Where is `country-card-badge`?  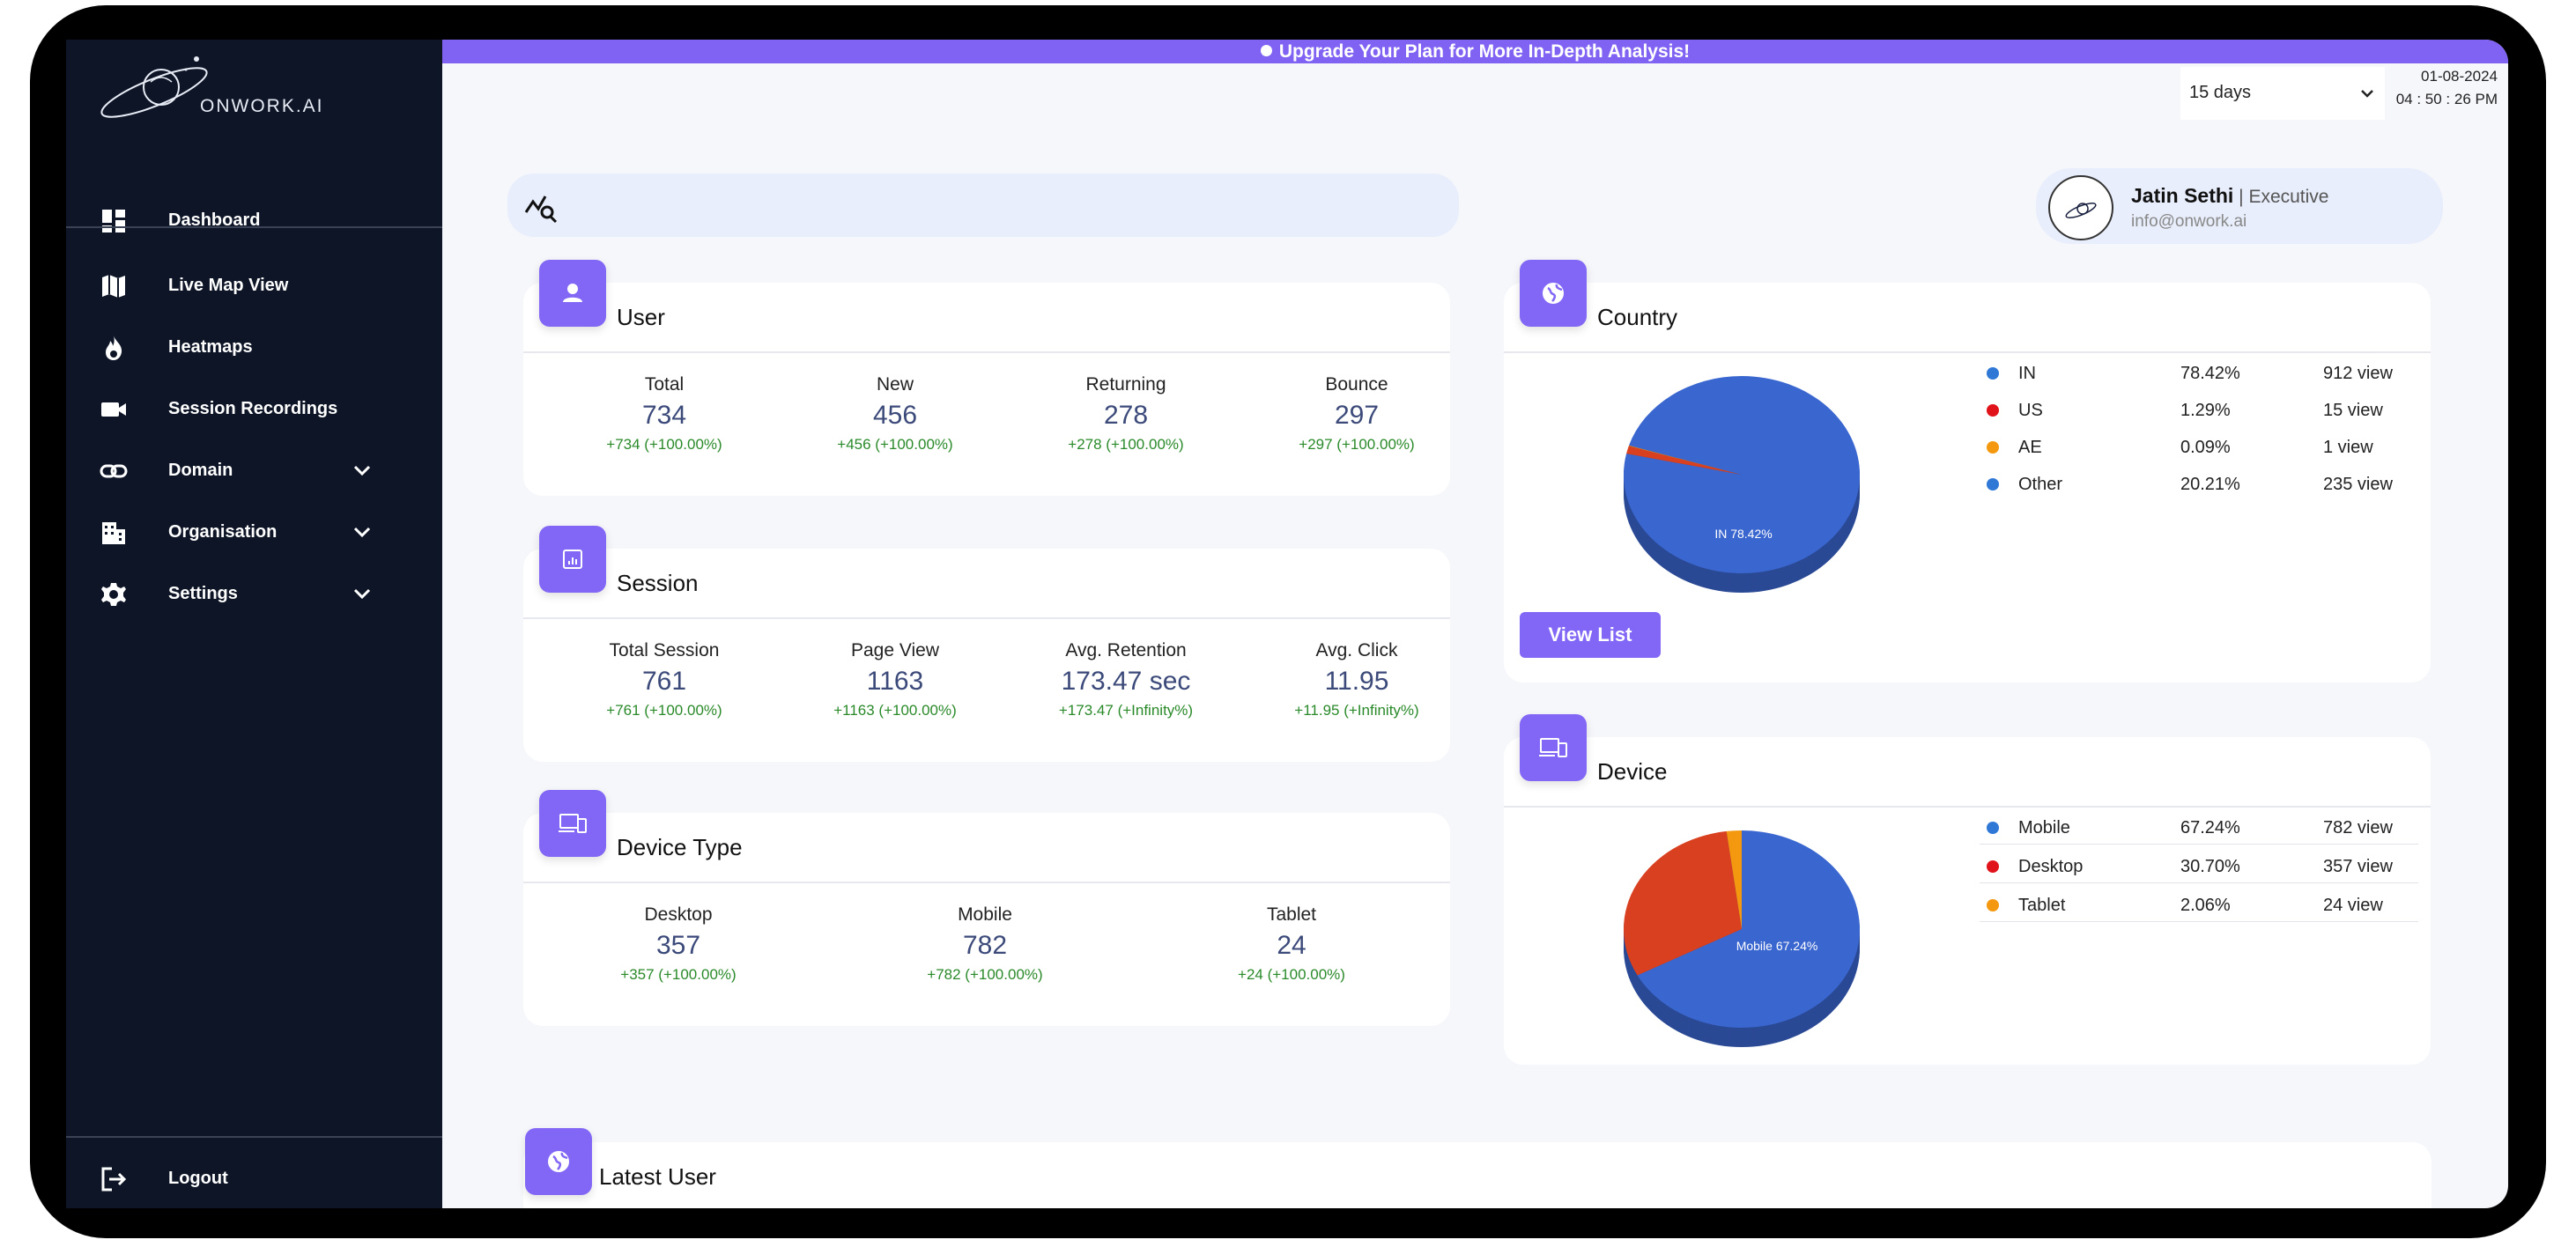 country-card-badge is located at coordinates (1553, 293).